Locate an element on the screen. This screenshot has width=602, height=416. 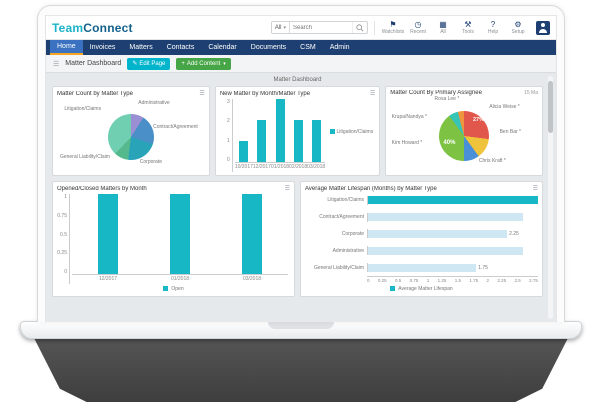
watchlists-button: ⚑ Watchlists is located at coordinates (393, 27).